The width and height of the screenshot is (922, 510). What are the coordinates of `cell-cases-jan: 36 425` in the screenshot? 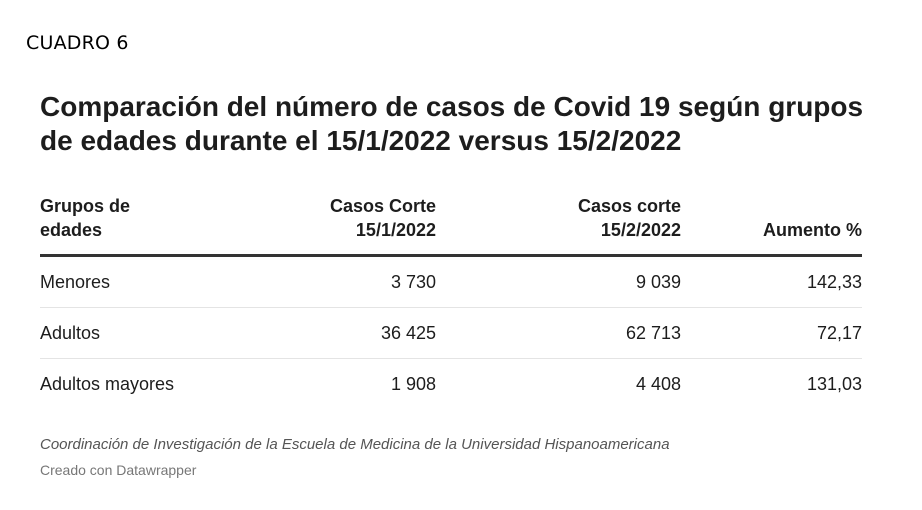 It's located at (353, 333).